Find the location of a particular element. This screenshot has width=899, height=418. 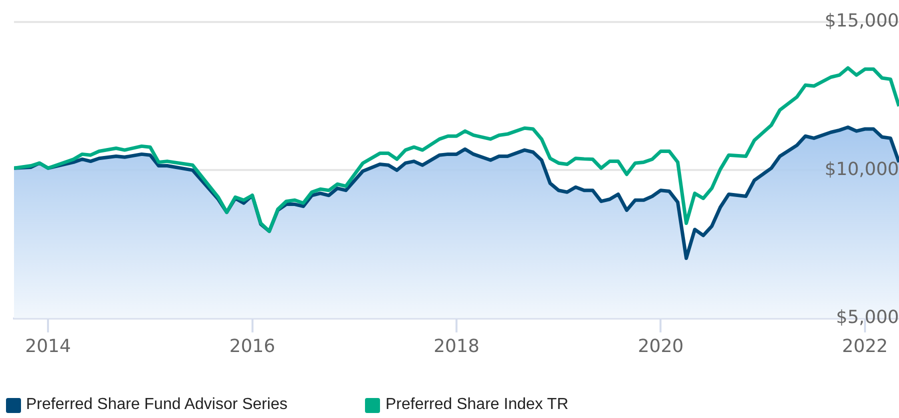

legend-label: Preferred Share Index TR is located at coordinates (476, 405).